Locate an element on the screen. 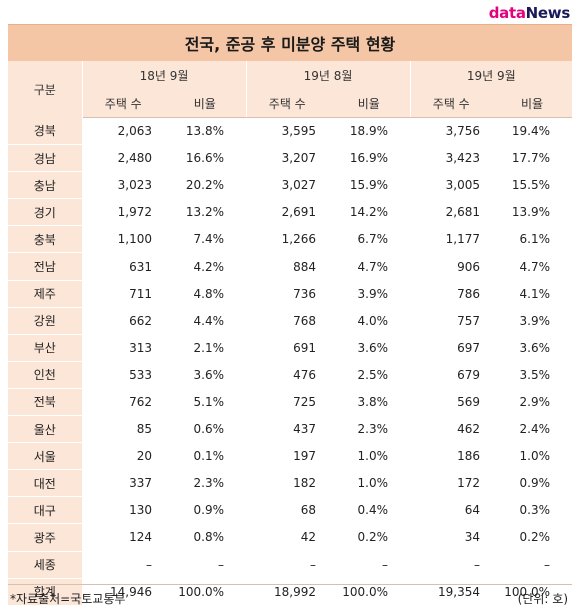 This screenshot has height=613, width=580. table-row: 경북 2,063 13.8% 3,595 18.9% 3,756 19.4% is located at coordinates (290, 131).